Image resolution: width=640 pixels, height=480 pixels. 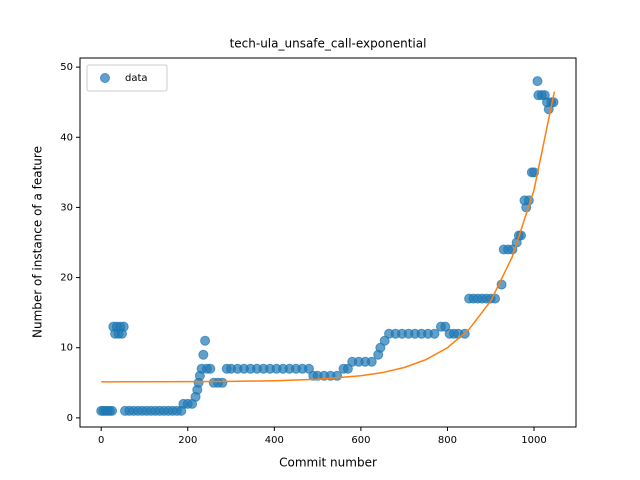 I want to click on y-tick-label: 30, so click(x=66, y=207).